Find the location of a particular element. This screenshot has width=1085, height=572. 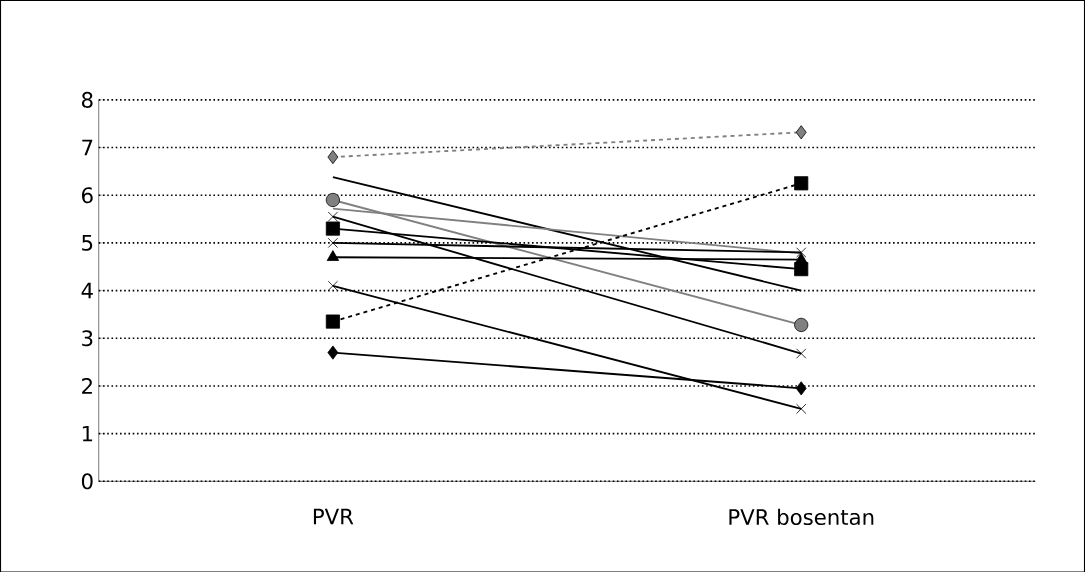

x-tick-label: PVR is located at coordinates (333, 516).